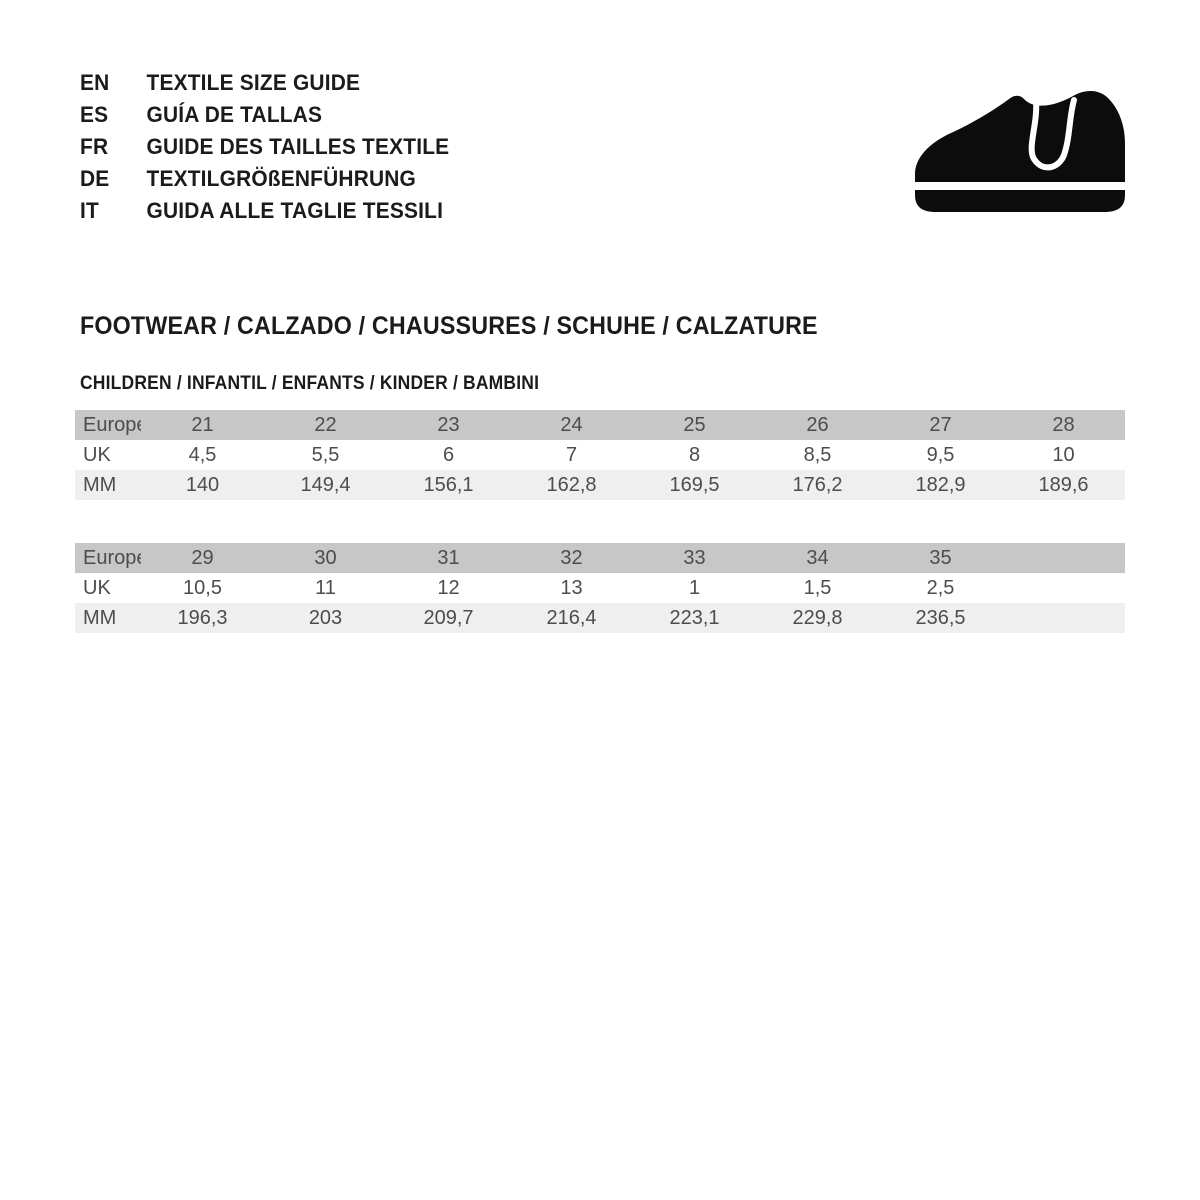 The width and height of the screenshot is (1200, 1200). What do you see at coordinates (325, 617) in the screenshot?
I see `size-cell: 203` at bounding box center [325, 617].